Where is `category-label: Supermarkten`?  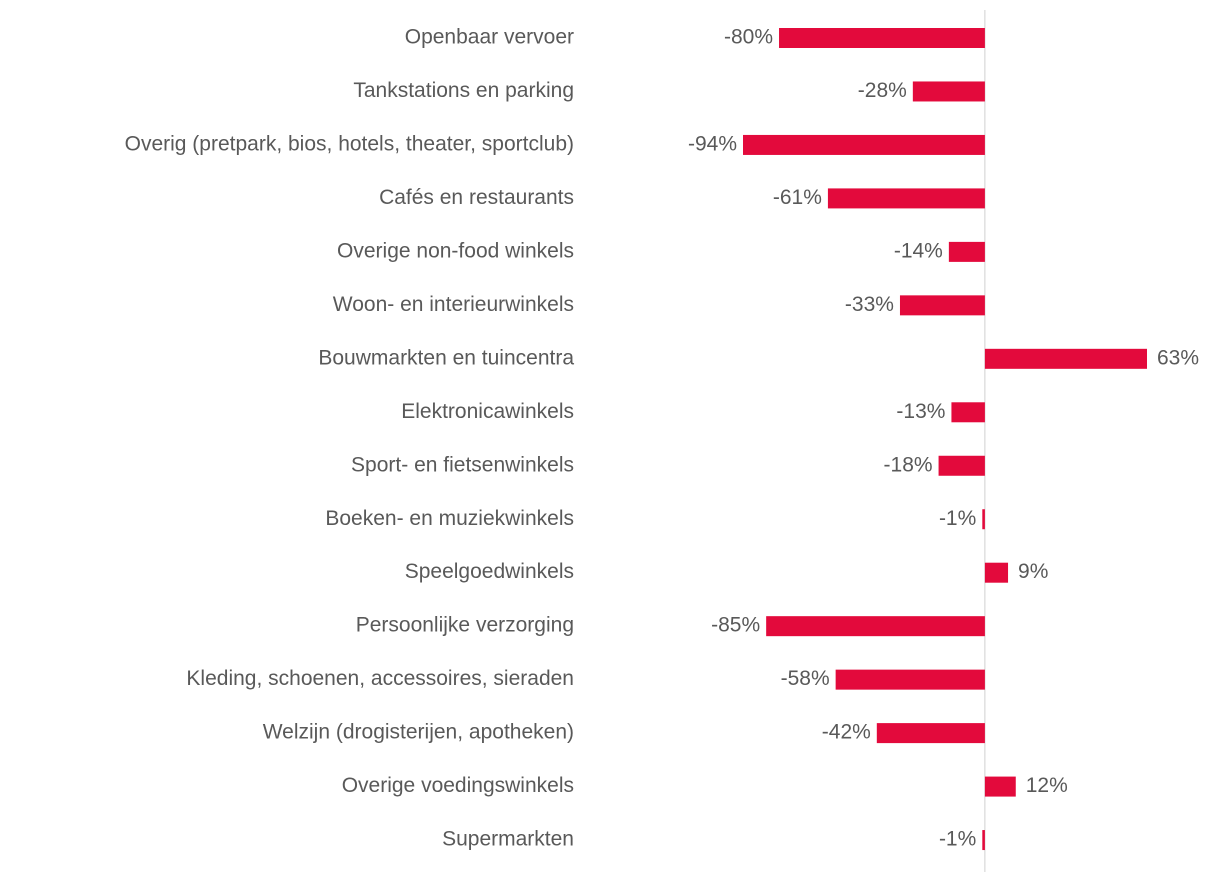 category-label: Supermarkten is located at coordinates (508, 839).